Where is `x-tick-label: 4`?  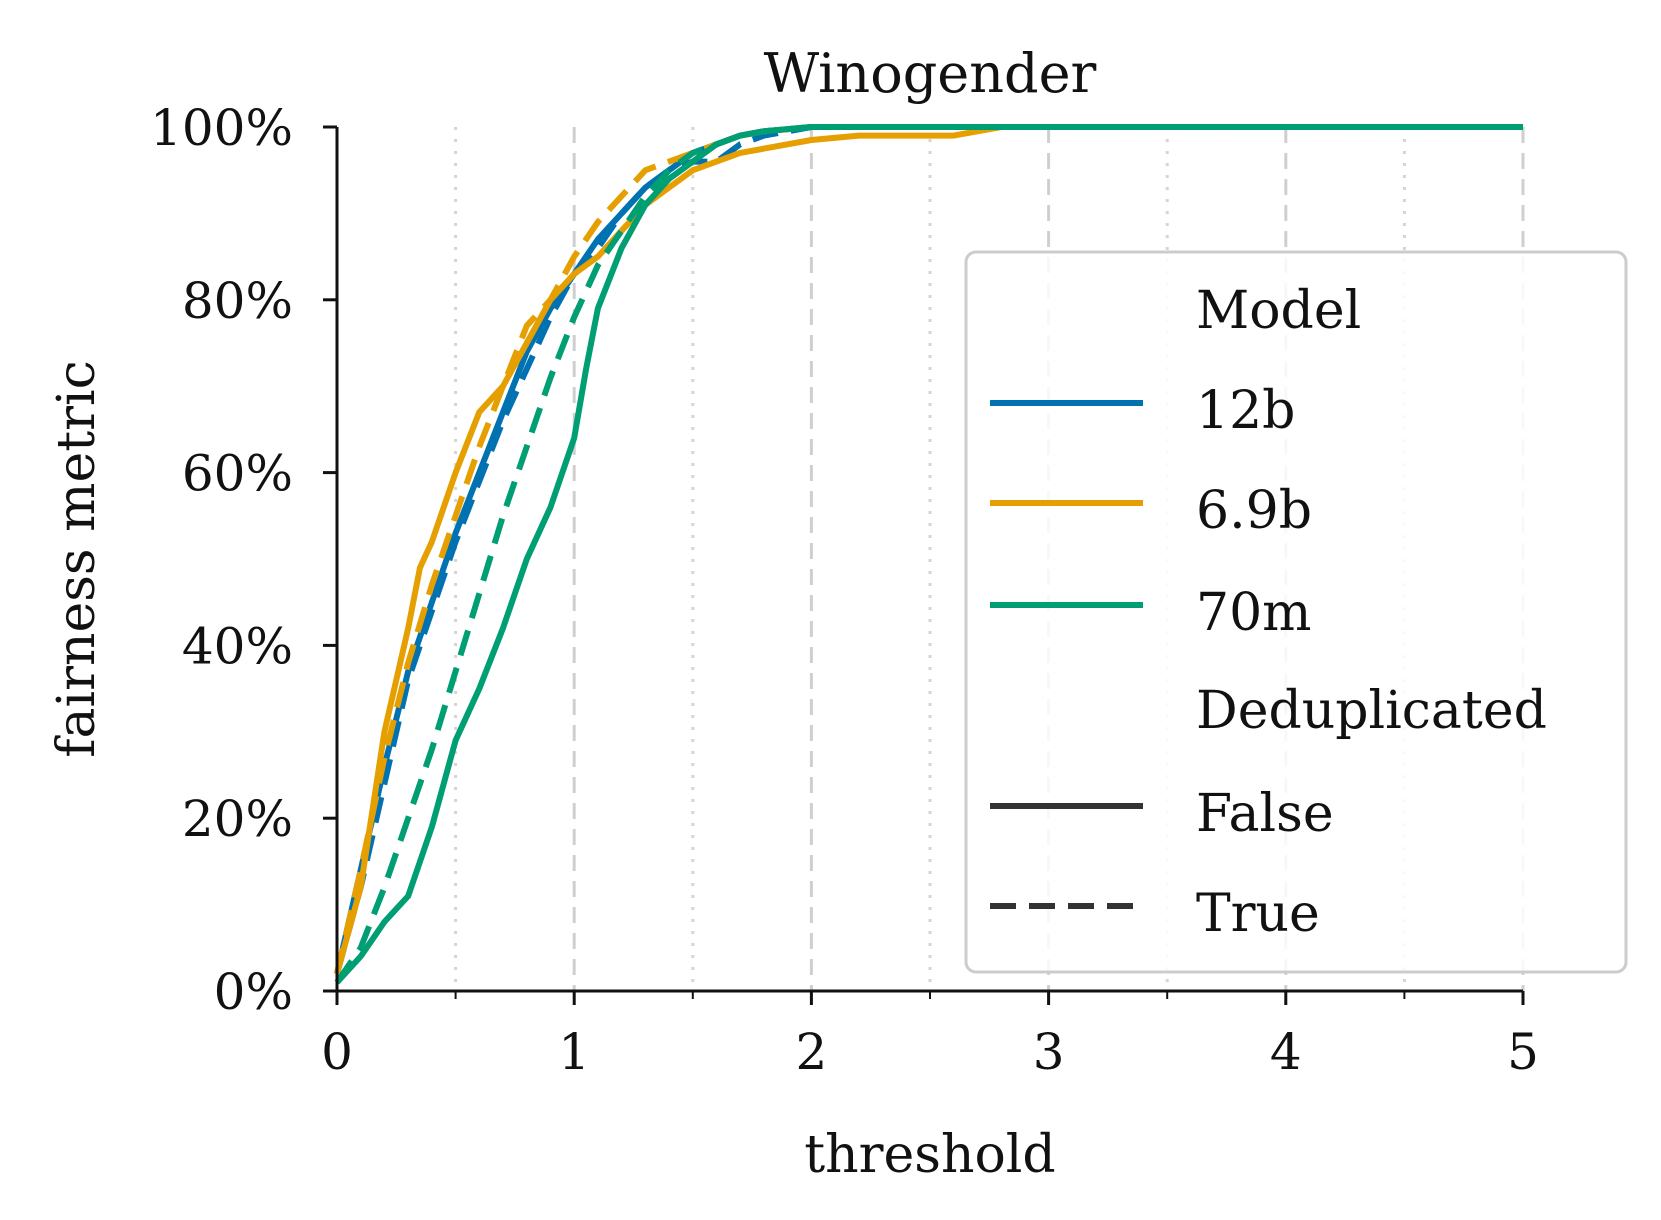
x-tick-label: 4 is located at coordinates (1286, 1052).